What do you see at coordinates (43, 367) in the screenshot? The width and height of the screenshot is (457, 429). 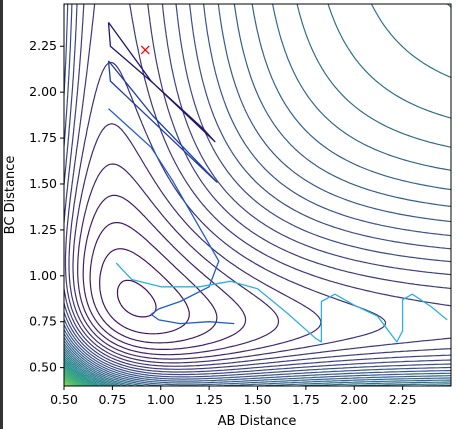 I see `y-tick-label-0: 0.50` at bounding box center [43, 367].